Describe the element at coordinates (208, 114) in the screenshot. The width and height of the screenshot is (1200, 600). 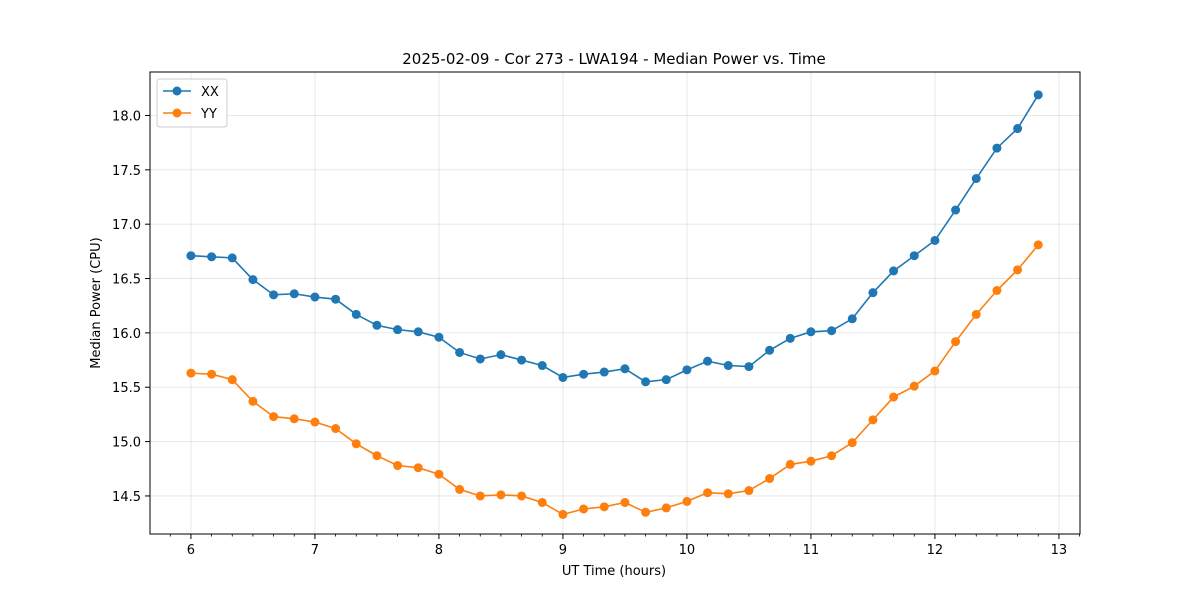
I see `legend-label-yy: YY` at that location.